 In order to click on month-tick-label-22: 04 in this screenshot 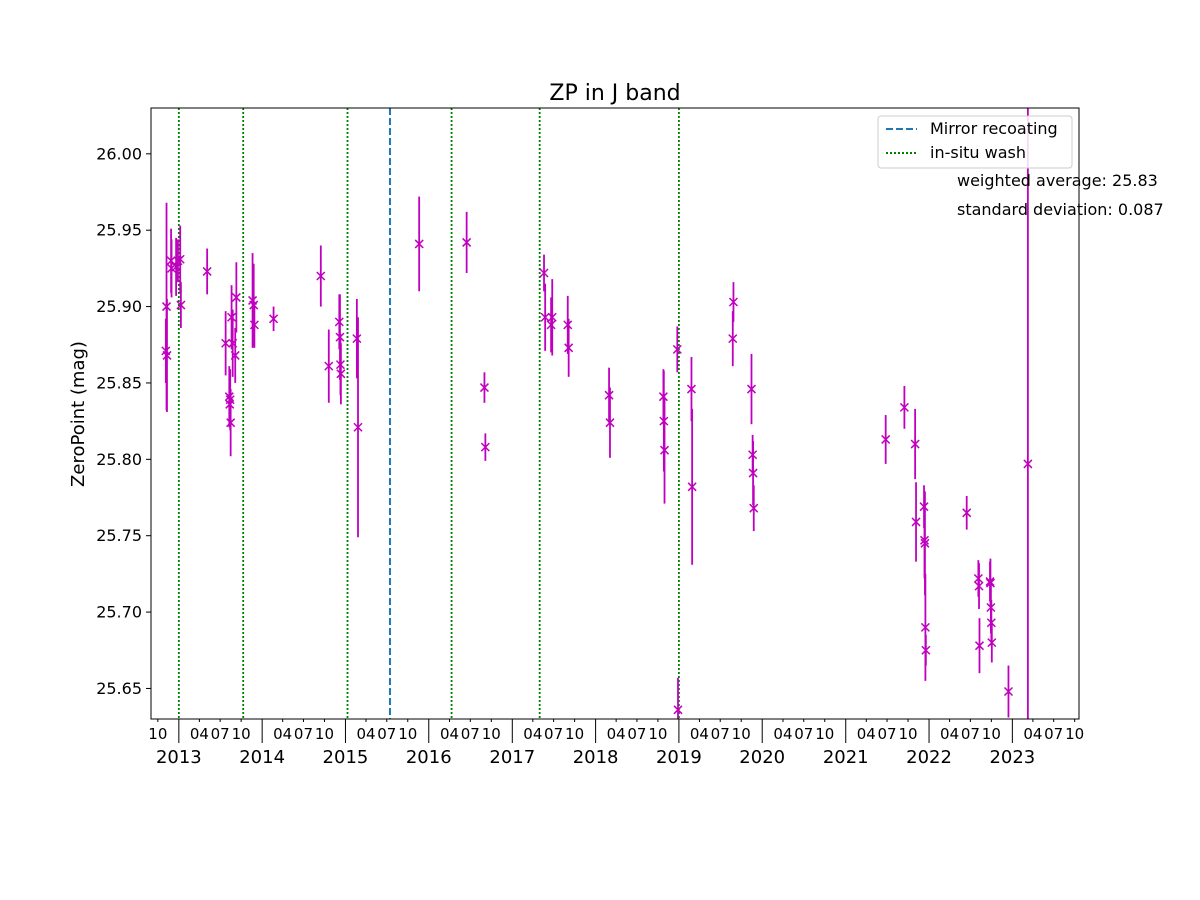, I will do `click(782, 734)`.